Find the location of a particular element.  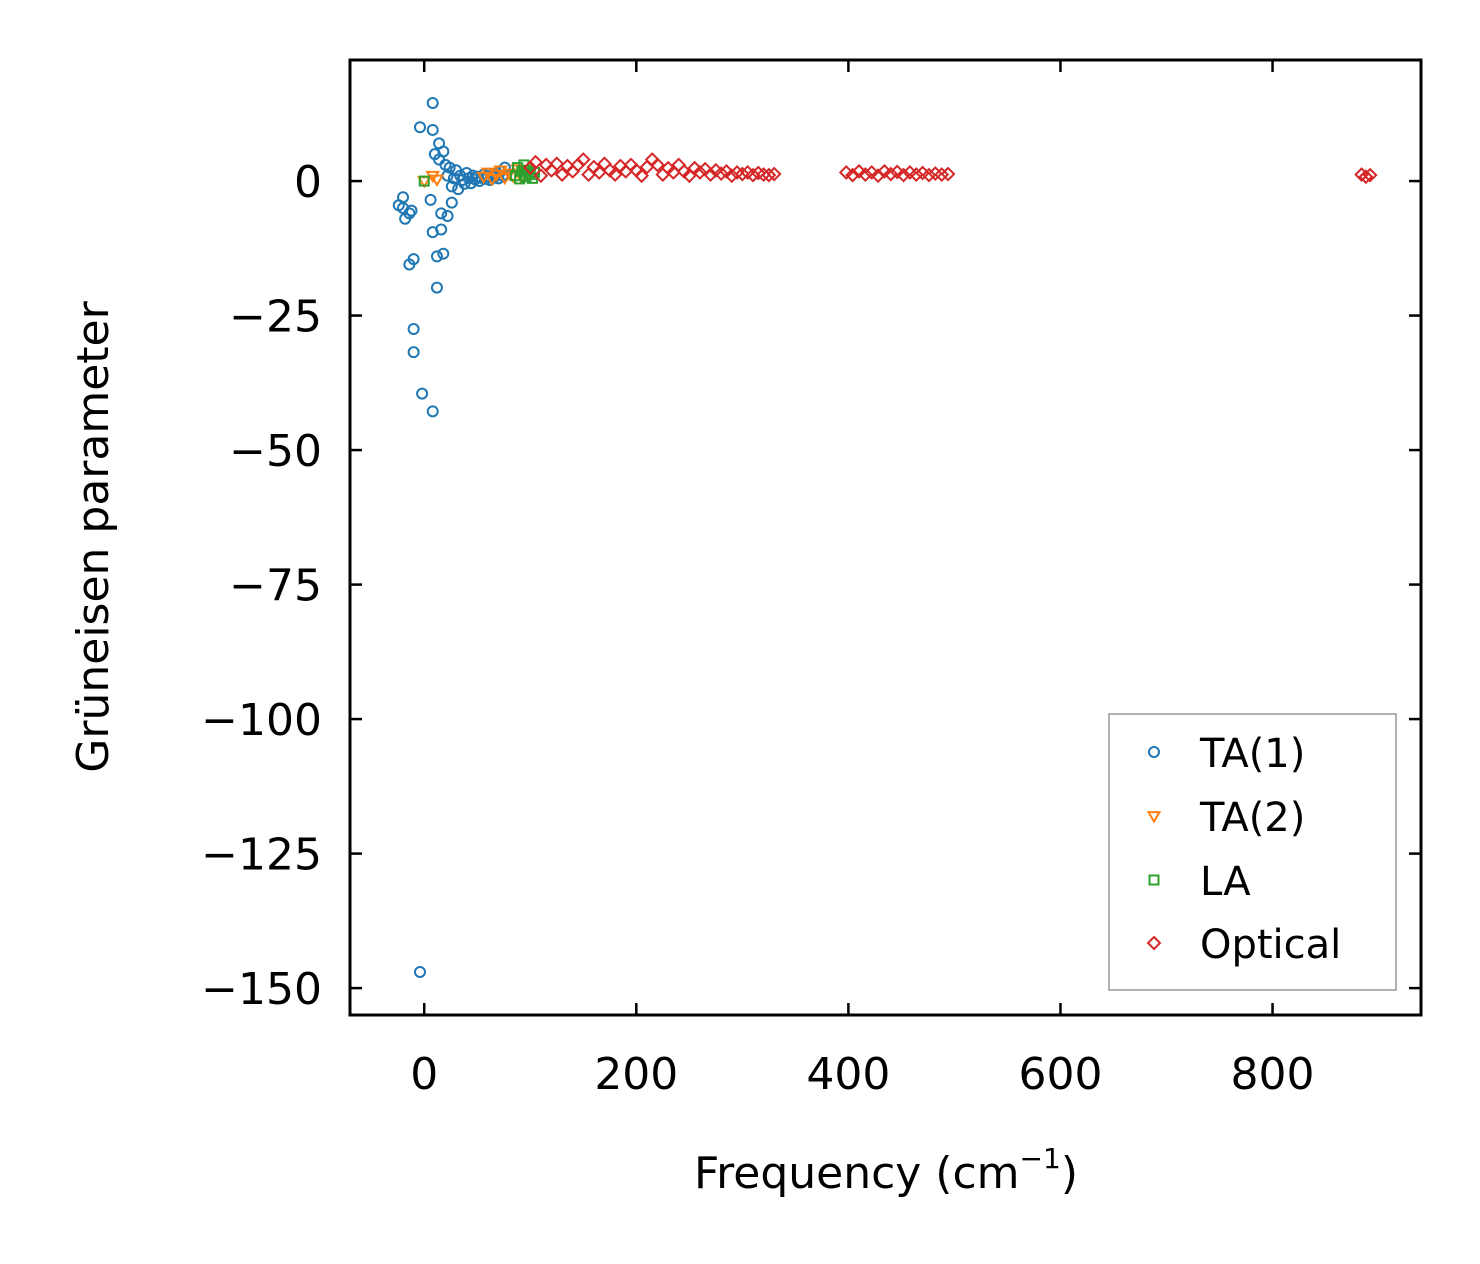

x-axis-label-main: Frequency (cm is located at coordinates (857, 1173).